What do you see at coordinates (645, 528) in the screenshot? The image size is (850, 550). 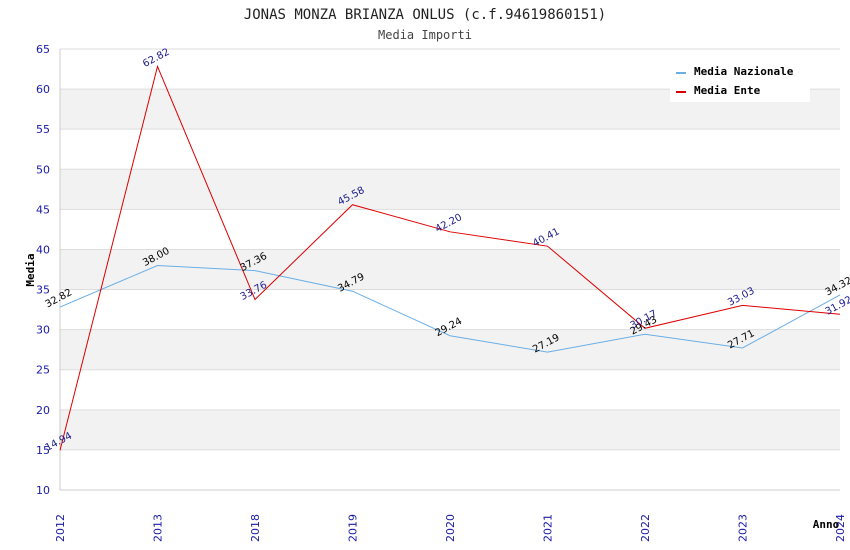 I see `x-tick-label: 2022` at bounding box center [645, 528].